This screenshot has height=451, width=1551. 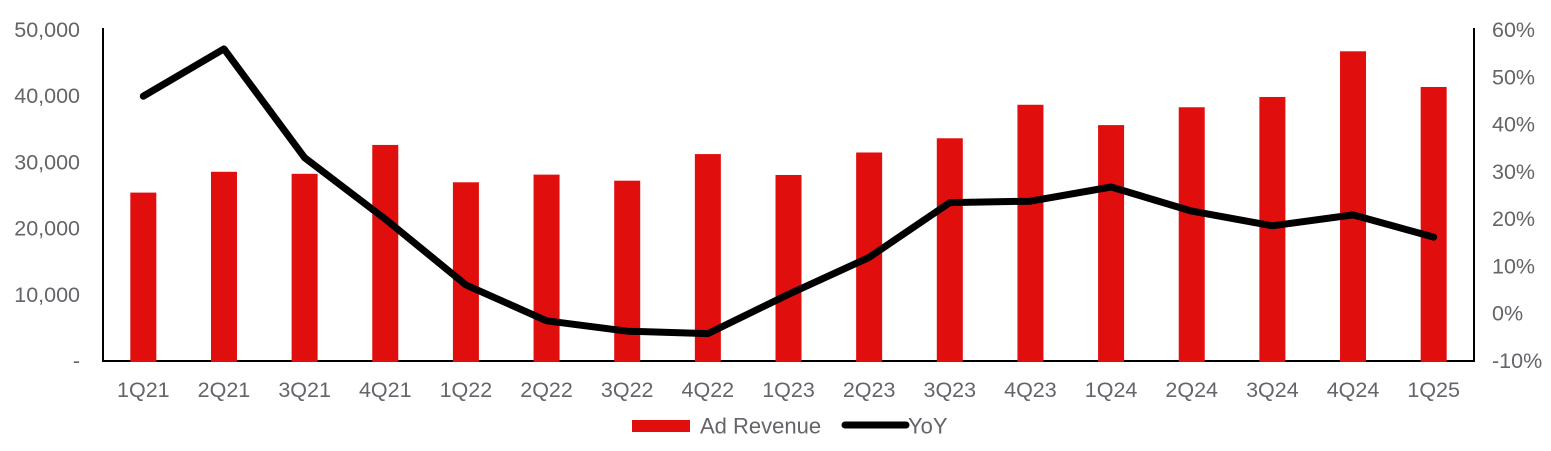 What do you see at coordinates (385, 253) in the screenshot?
I see `bar-4q21` at bounding box center [385, 253].